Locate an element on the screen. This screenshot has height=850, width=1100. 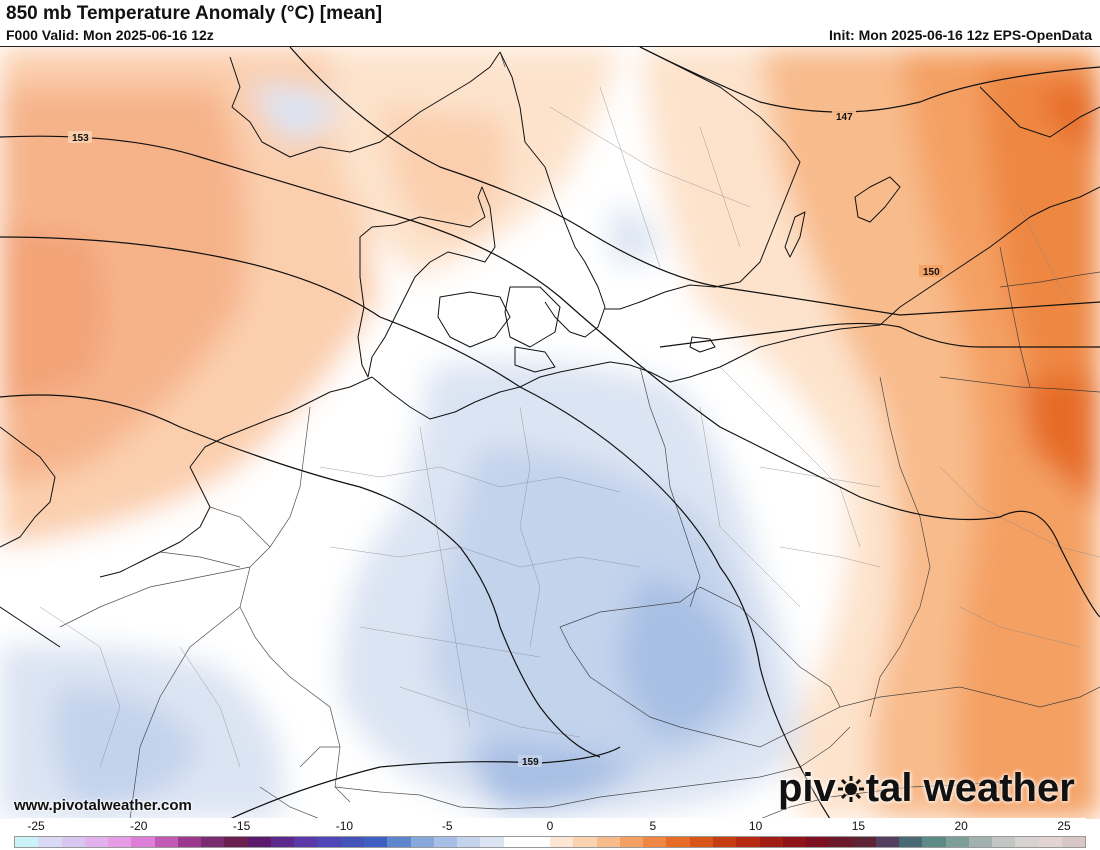
logo-text-start: piv is located at coordinates (807, 788).